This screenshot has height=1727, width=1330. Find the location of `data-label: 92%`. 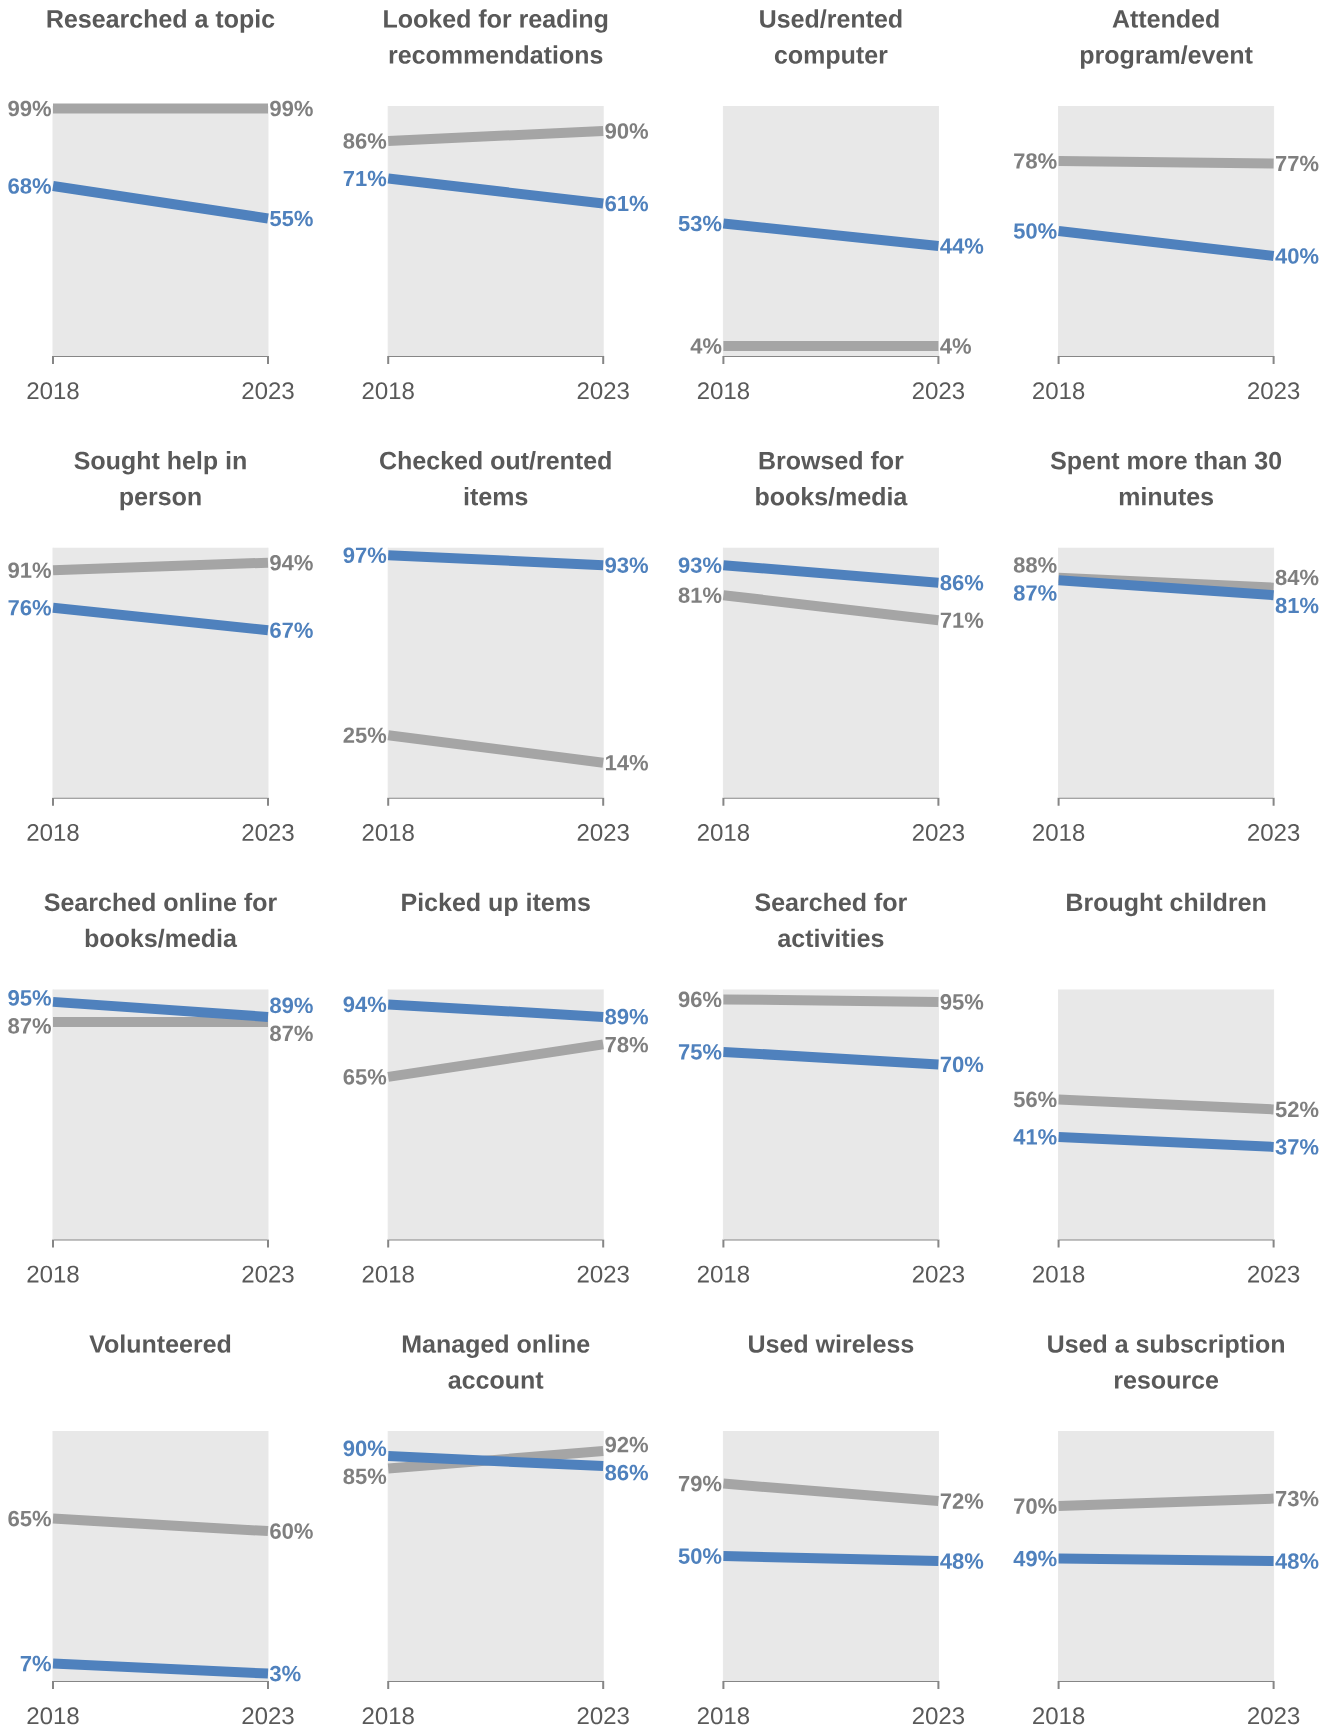

data-label: 92% is located at coordinates (627, 1444).